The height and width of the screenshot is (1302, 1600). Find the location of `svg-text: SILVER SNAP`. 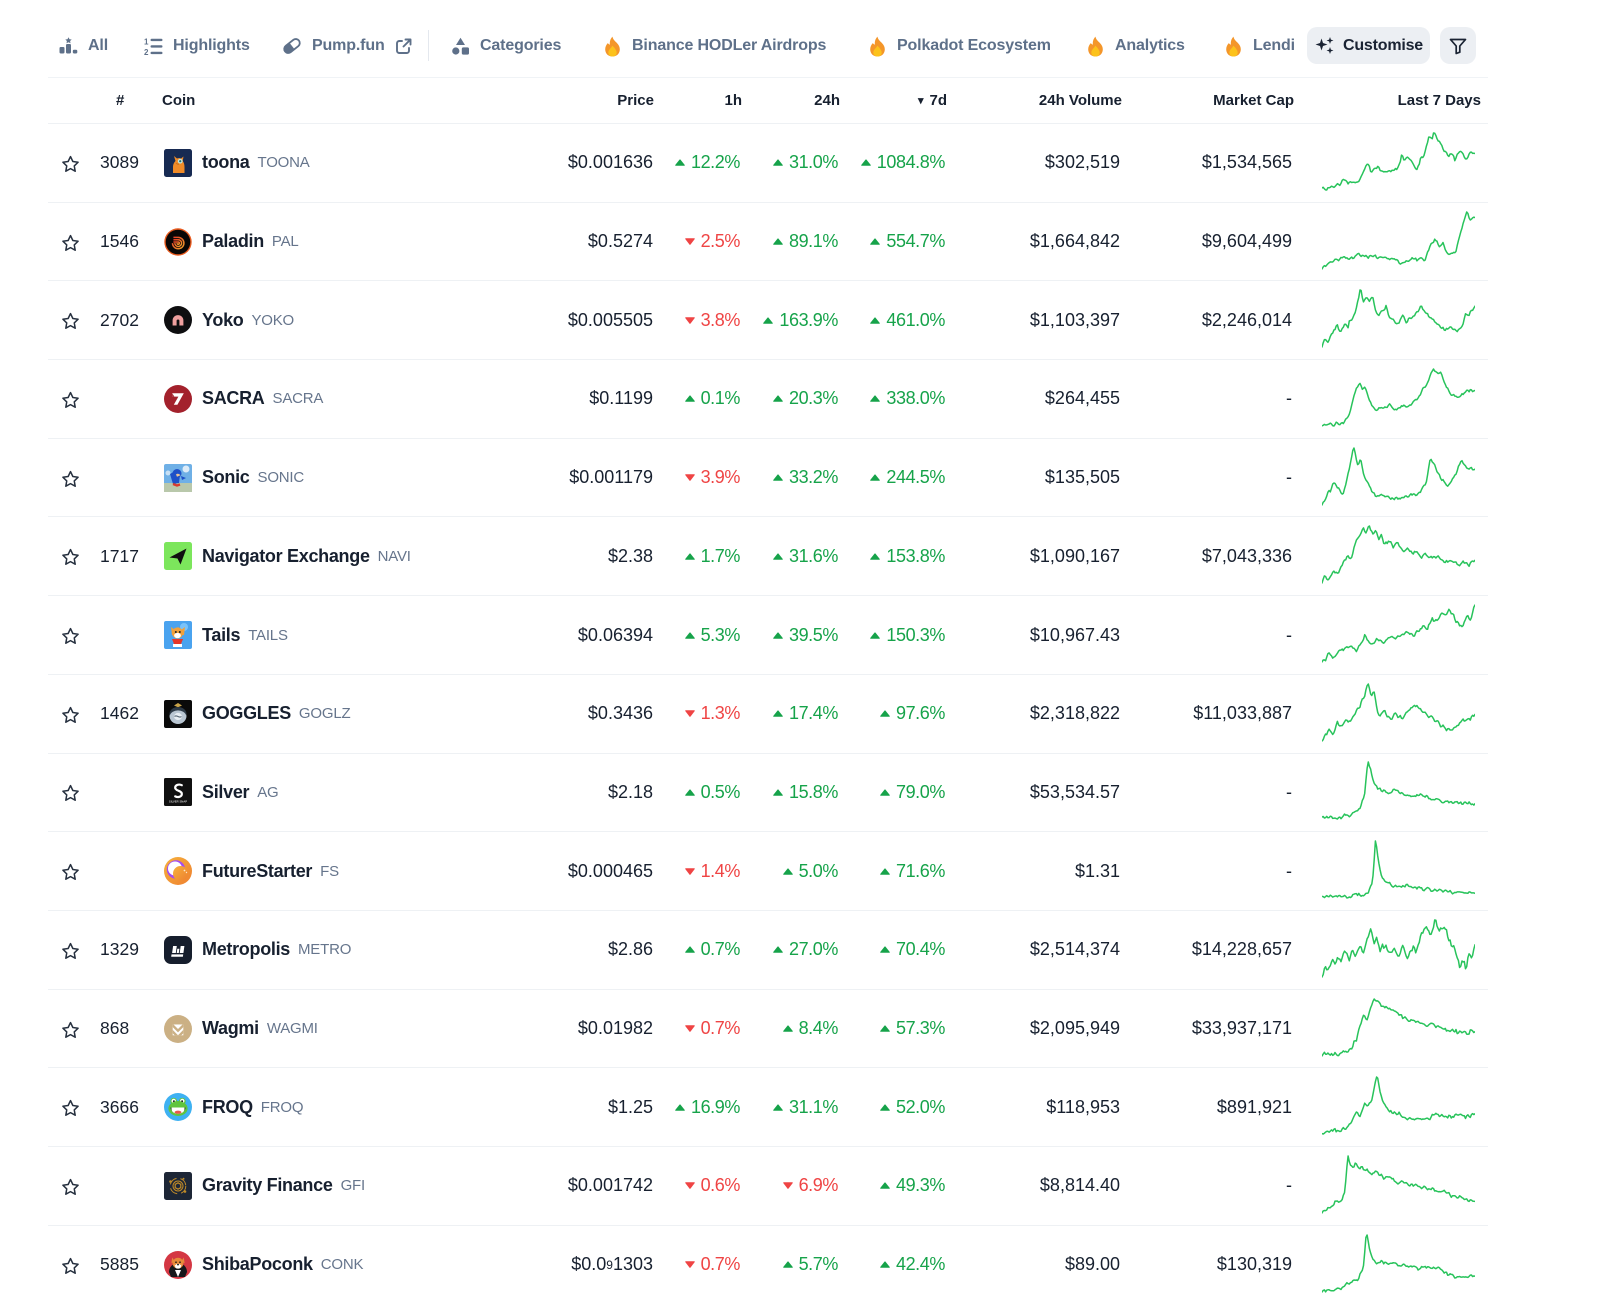

svg-text: SILVER SNAP is located at coordinates (178, 802).